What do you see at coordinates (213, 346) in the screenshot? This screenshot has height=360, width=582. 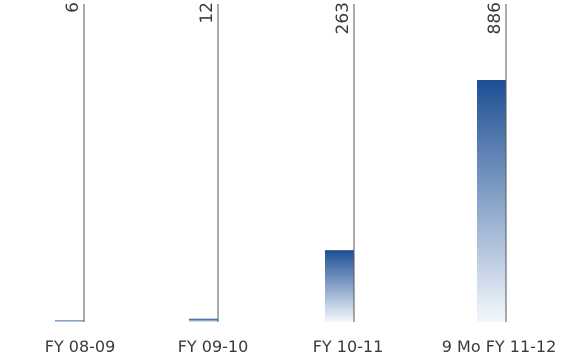 I see `category-label-2: FY 09-10` at bounding box center [213, 346].